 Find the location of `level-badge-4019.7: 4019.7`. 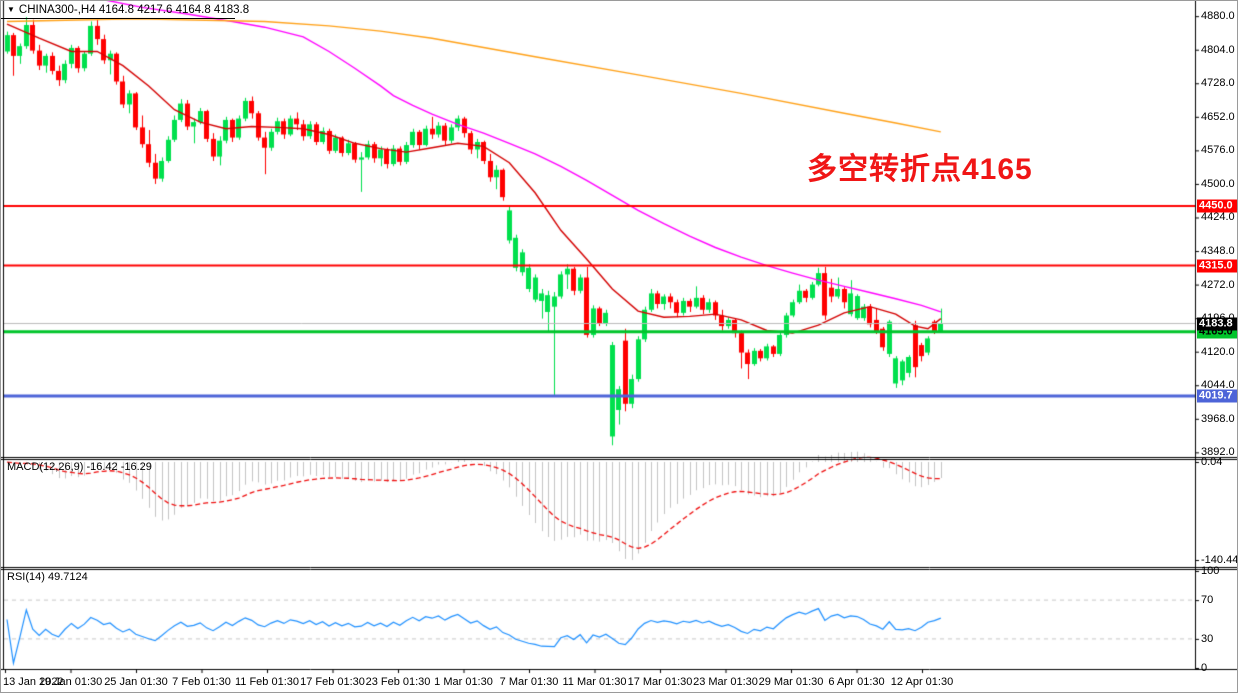

level-badge-4019.7: 4019.7 is located at coordinates (1217, 396).